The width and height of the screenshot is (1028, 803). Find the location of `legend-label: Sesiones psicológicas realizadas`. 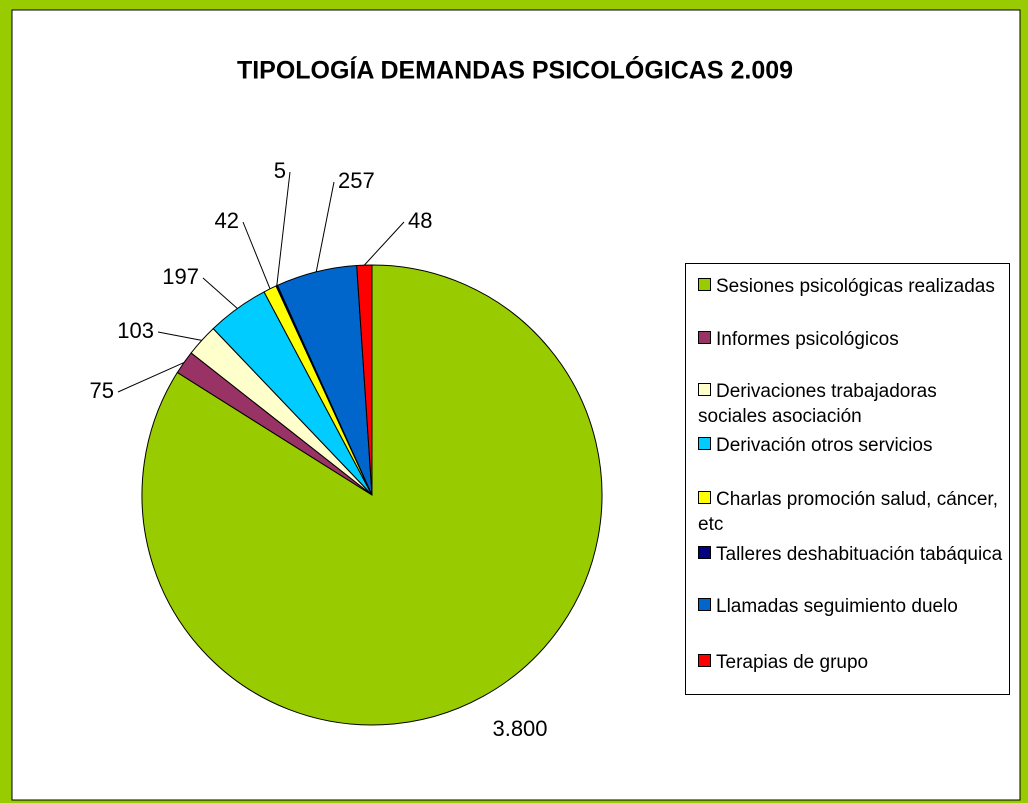

legend-label: Sesiones psicológicas realizadas is located at coordinates (855, 286).